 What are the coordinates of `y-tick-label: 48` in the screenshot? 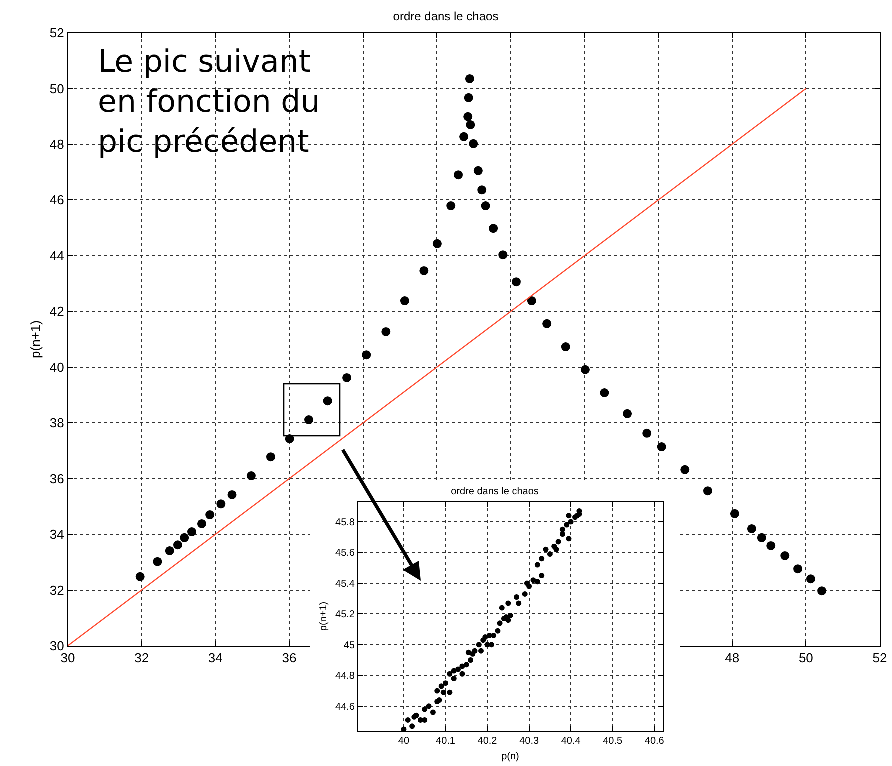 It's located at (57, 144).